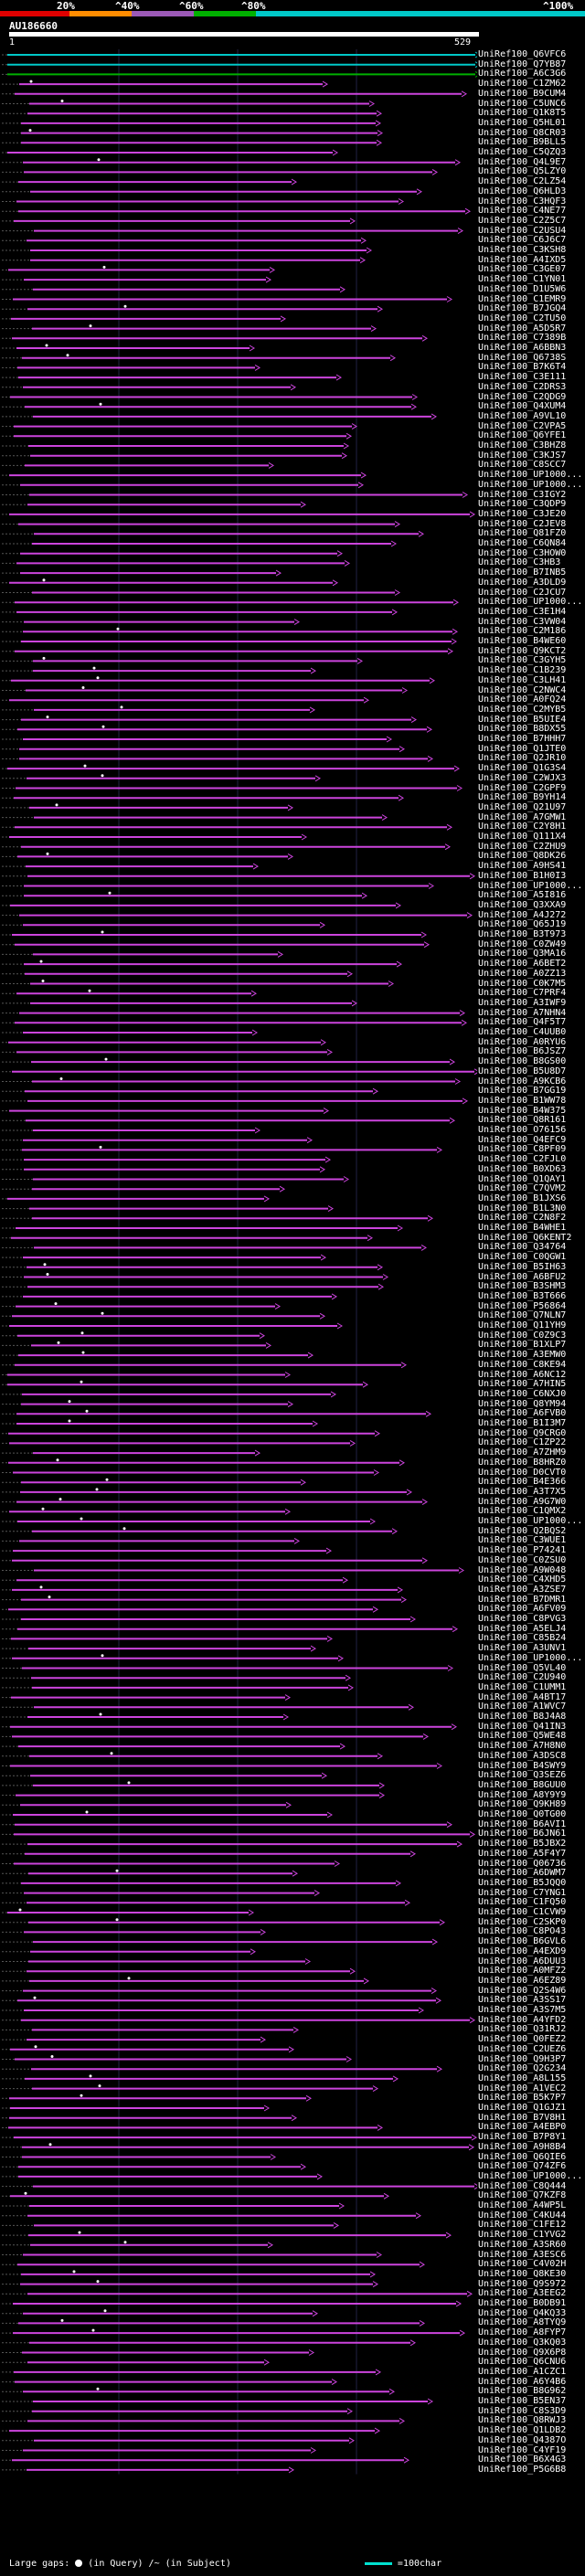  What do you see at coordinates (522, 240) in the screenshot?
I see `hit-label: UniRef100_C6J6C7` at bounding box center [522, 240].